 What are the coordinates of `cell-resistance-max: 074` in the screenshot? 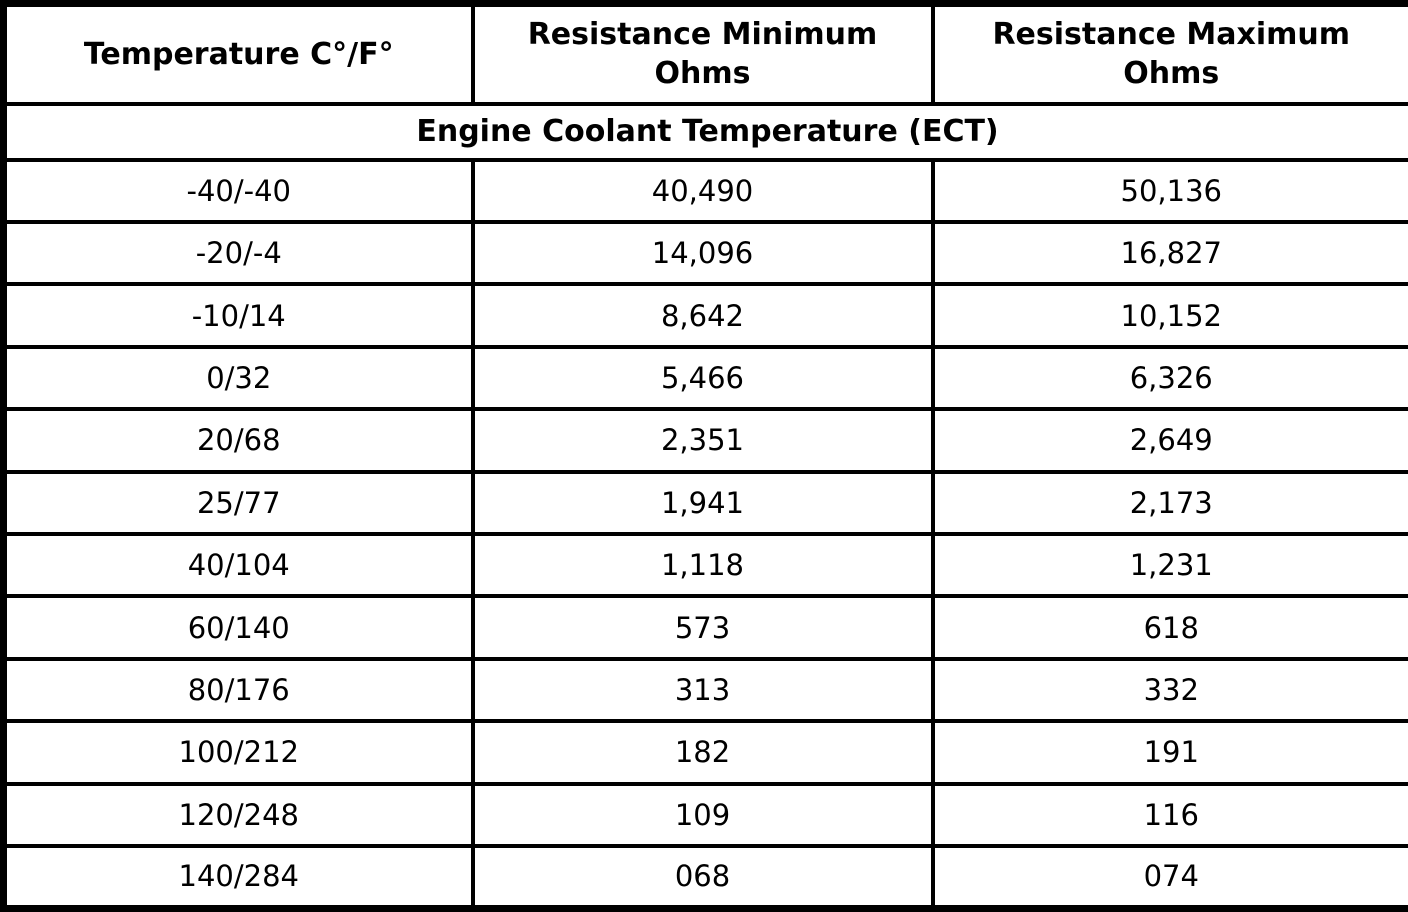 It's located at (1169, 877).